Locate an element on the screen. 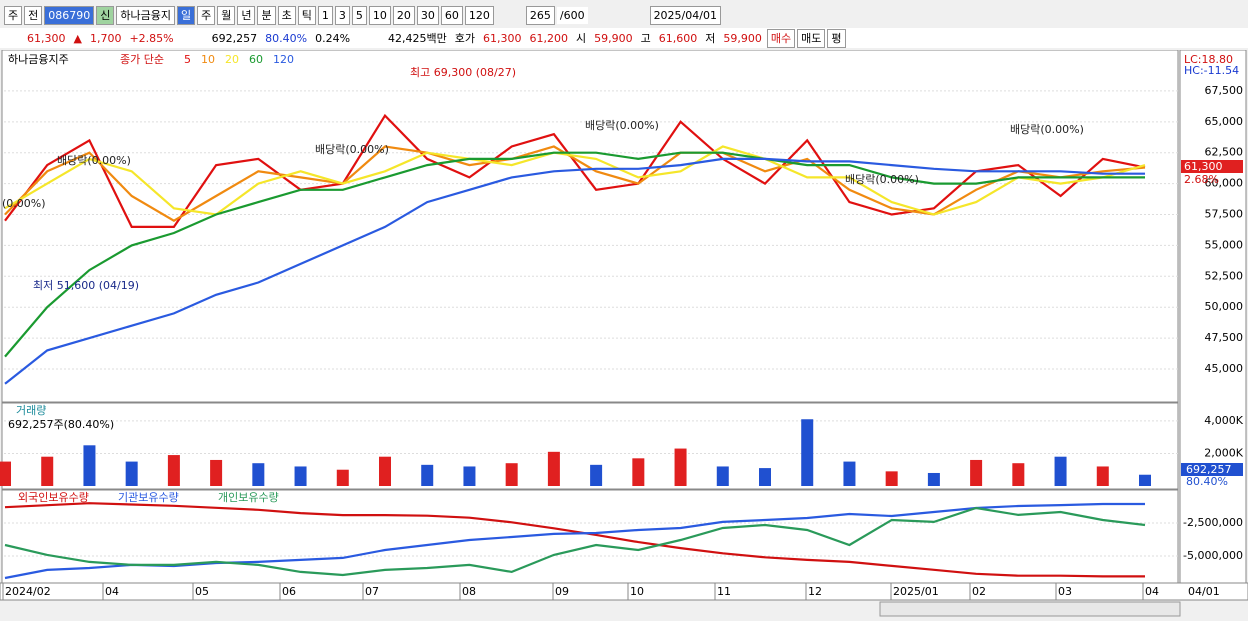 The width and height of the screenshot is (1248, 621). volume-title: 거래량 is located at coordinates (31, 410).